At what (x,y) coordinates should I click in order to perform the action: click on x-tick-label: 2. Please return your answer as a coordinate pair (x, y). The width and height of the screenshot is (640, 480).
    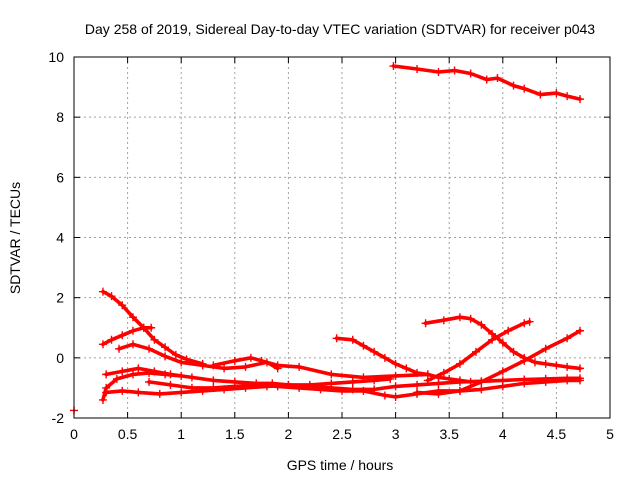
    Looking at the image, I should click on (289, 434).